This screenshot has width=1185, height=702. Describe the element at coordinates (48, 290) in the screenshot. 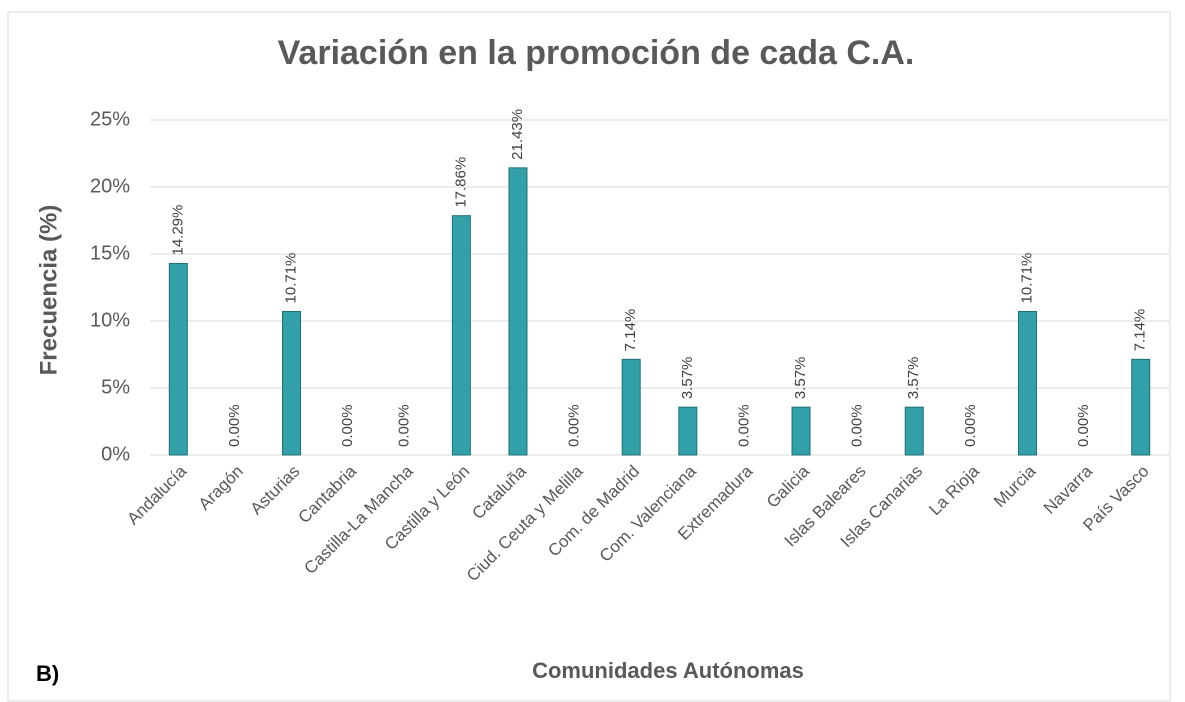

I see `y-axis-label: Frecuencia (%)` at that location.